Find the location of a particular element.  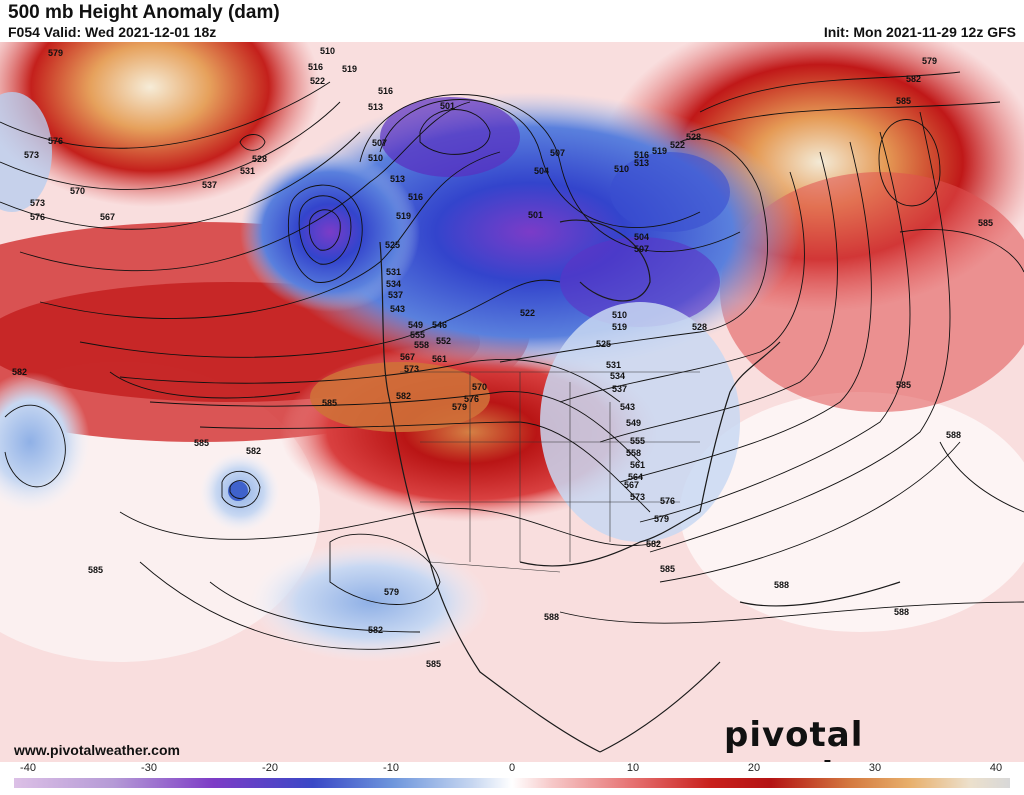

low-baja is located at coordinates (370, 602).